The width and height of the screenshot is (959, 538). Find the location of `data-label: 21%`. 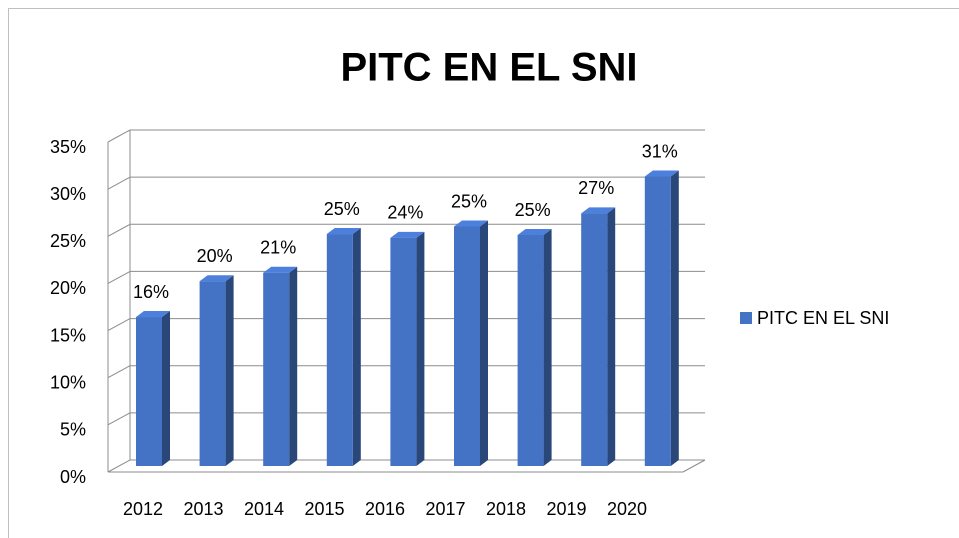

data-label: 21% is located at coordinates (278, 247).